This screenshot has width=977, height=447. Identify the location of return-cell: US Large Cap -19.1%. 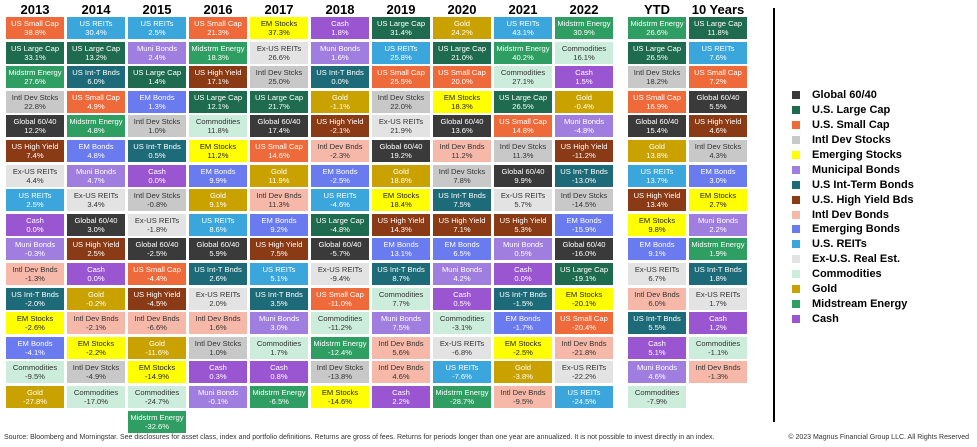
(584, 274).